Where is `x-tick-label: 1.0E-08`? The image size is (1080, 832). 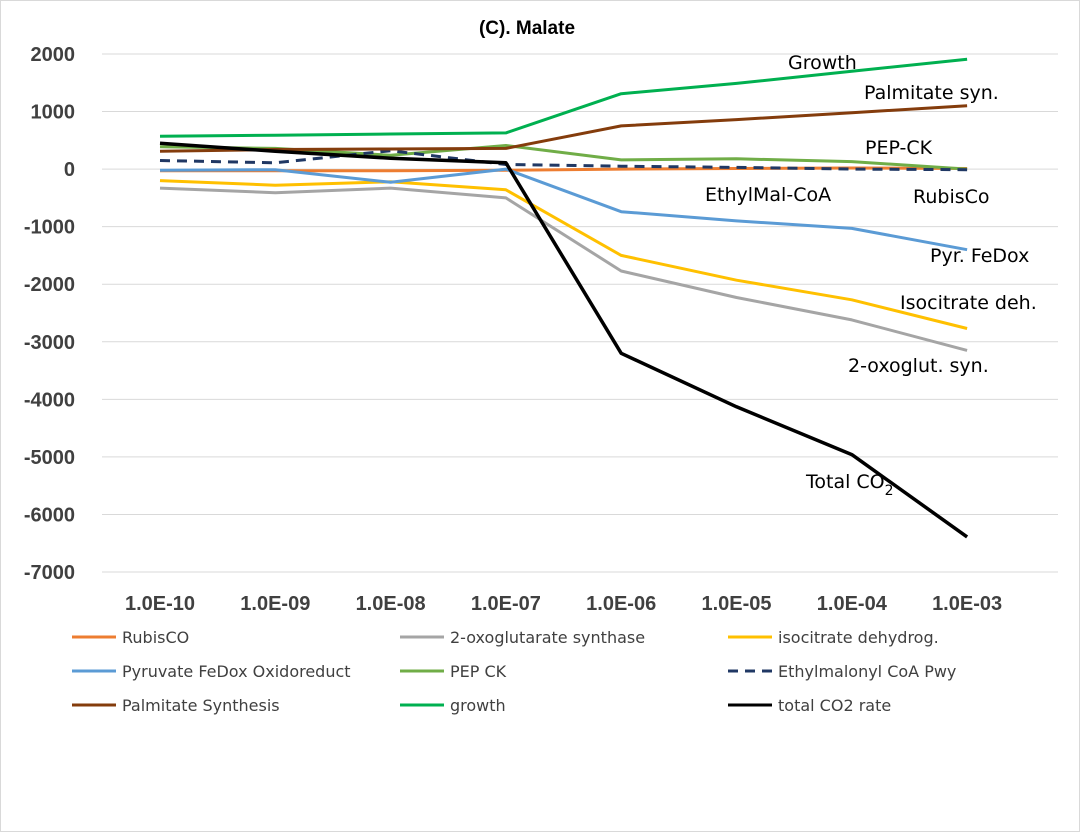
x-tick-label: 1.0E-08 is located at coordinates (391, 604).